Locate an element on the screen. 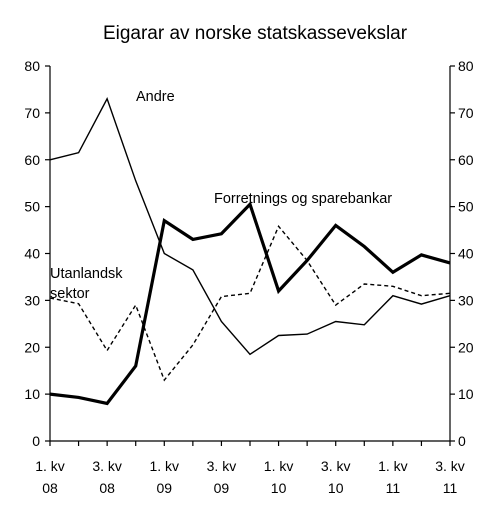  chart-title: Eigarar av norske statskassevekslar is located at coordinates (255, 33).